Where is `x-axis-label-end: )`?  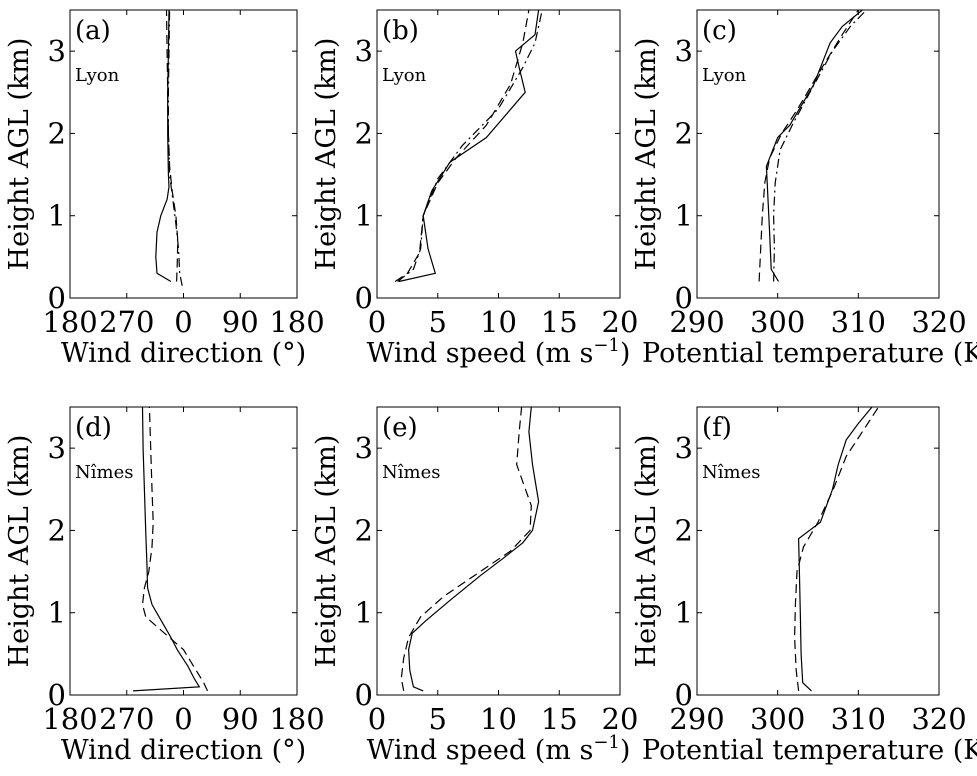 x-axis-label-end: ) is located at coordinates (625, 353).